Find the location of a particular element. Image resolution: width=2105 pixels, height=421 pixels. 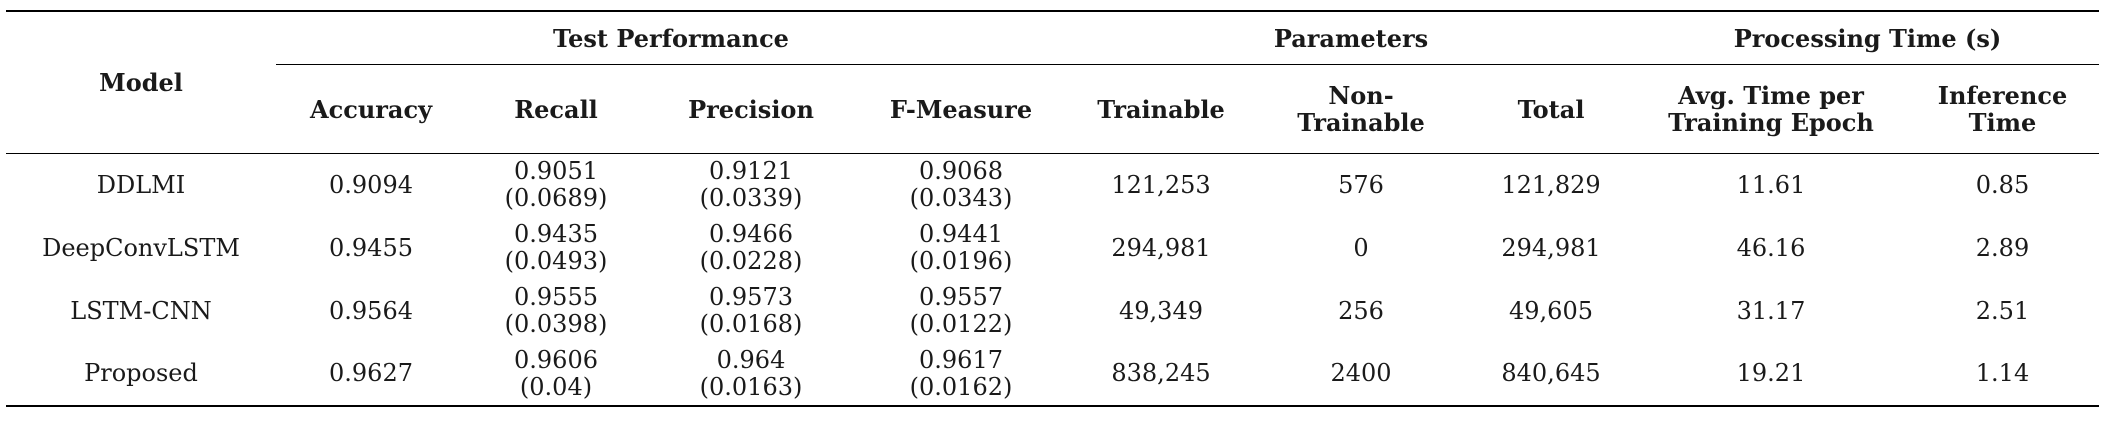

non-trainable-header-line2: Trainable is located at coordinates (1361, 122).